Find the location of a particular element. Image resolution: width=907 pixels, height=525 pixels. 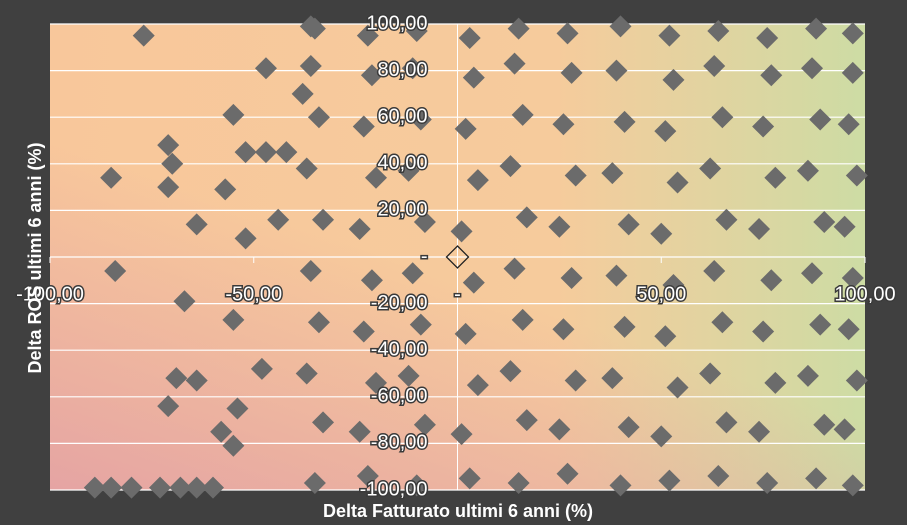

y-axis-title: Delta ROS ultimi 6 anni (%) is located at coordinates (35, 257).